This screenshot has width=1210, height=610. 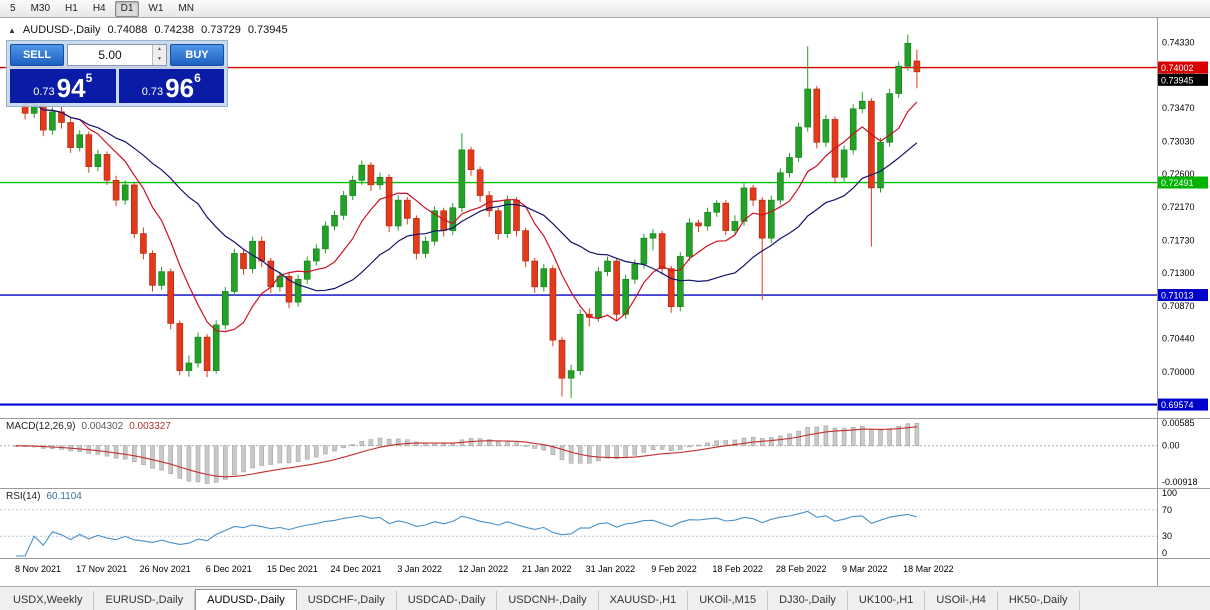 What do you see at coordinates (548, 600) in the screenshot?
I see `tab-usdcnh-daily: USDCNH-,Daily` at bounding box center [548, 600].